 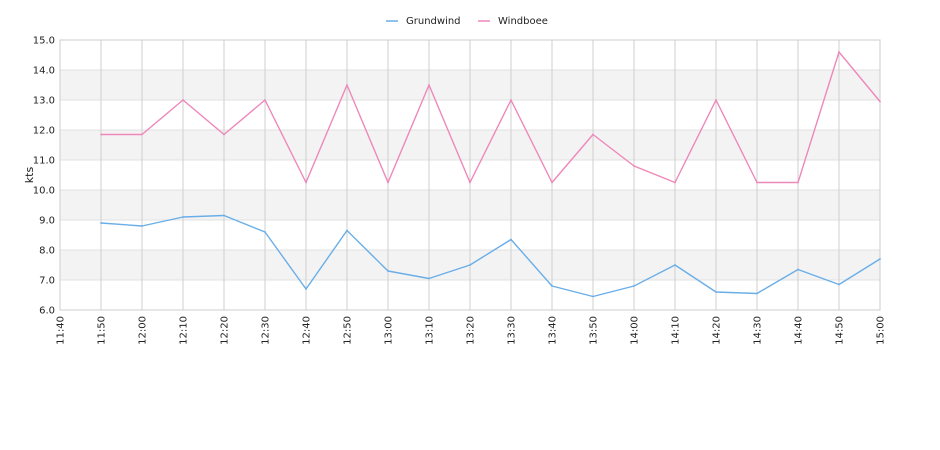 I want to click on y-tick-label: 8.0, so click(x=47, y=251).